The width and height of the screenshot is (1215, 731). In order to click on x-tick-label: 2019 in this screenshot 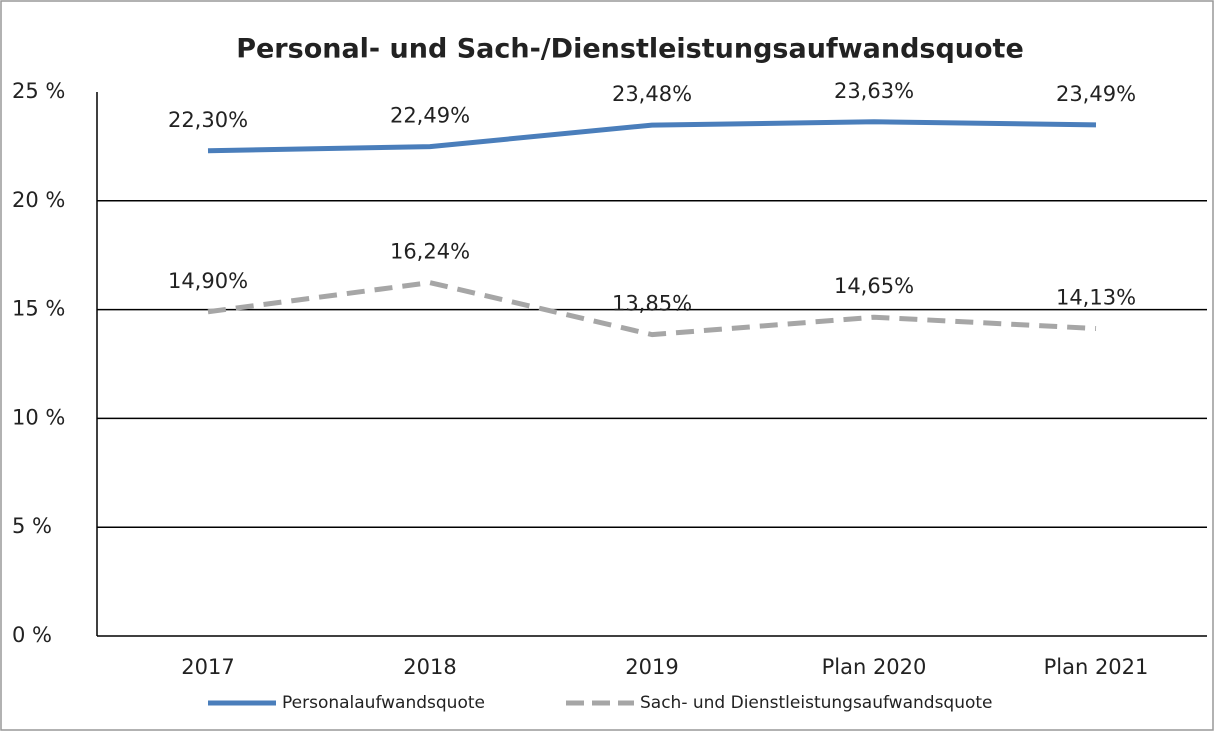, I will do `click(651, 667)`.